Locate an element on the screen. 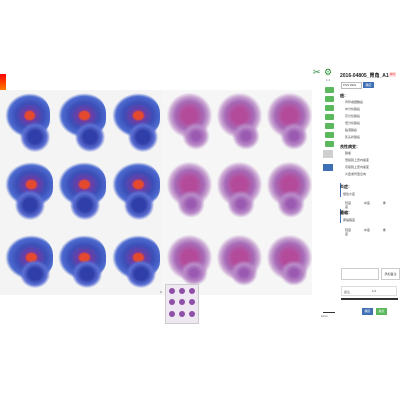 The image size is (400, 400). note-input is located at coordinates (360, 274).